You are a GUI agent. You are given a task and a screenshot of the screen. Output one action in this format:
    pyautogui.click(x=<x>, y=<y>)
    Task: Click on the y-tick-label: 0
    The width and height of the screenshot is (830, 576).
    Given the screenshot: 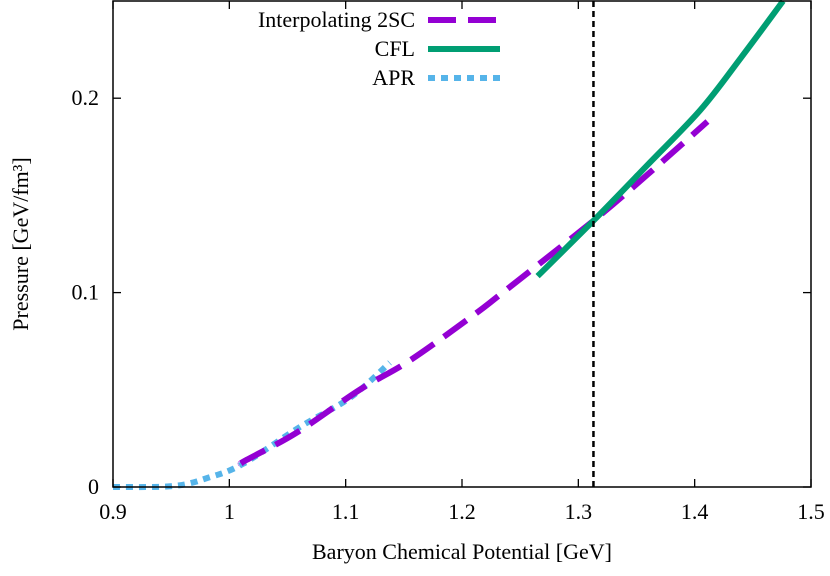 What is the action you would take?
    pyautogui.click(x=93, y=486)
    